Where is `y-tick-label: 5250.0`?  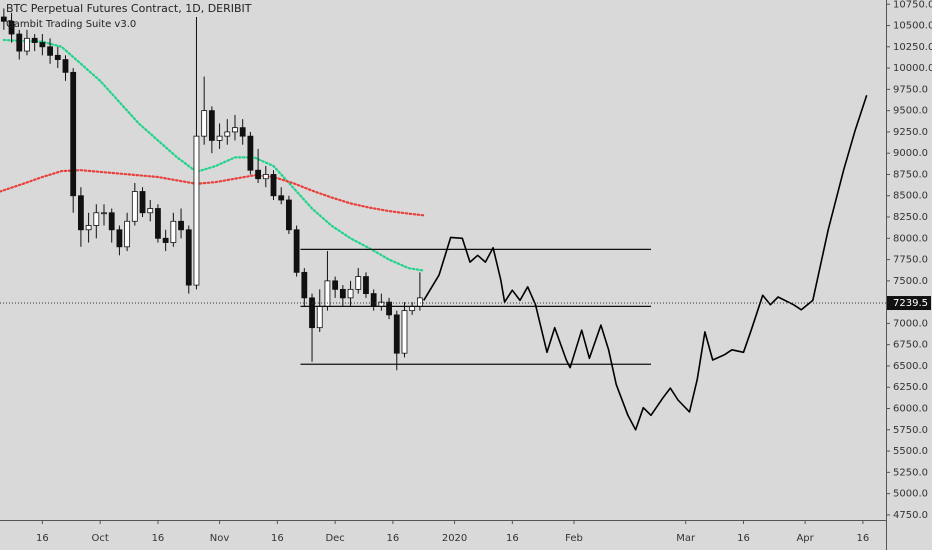 y-tick-label: 5250.0 is located at coordinates (910, 472).